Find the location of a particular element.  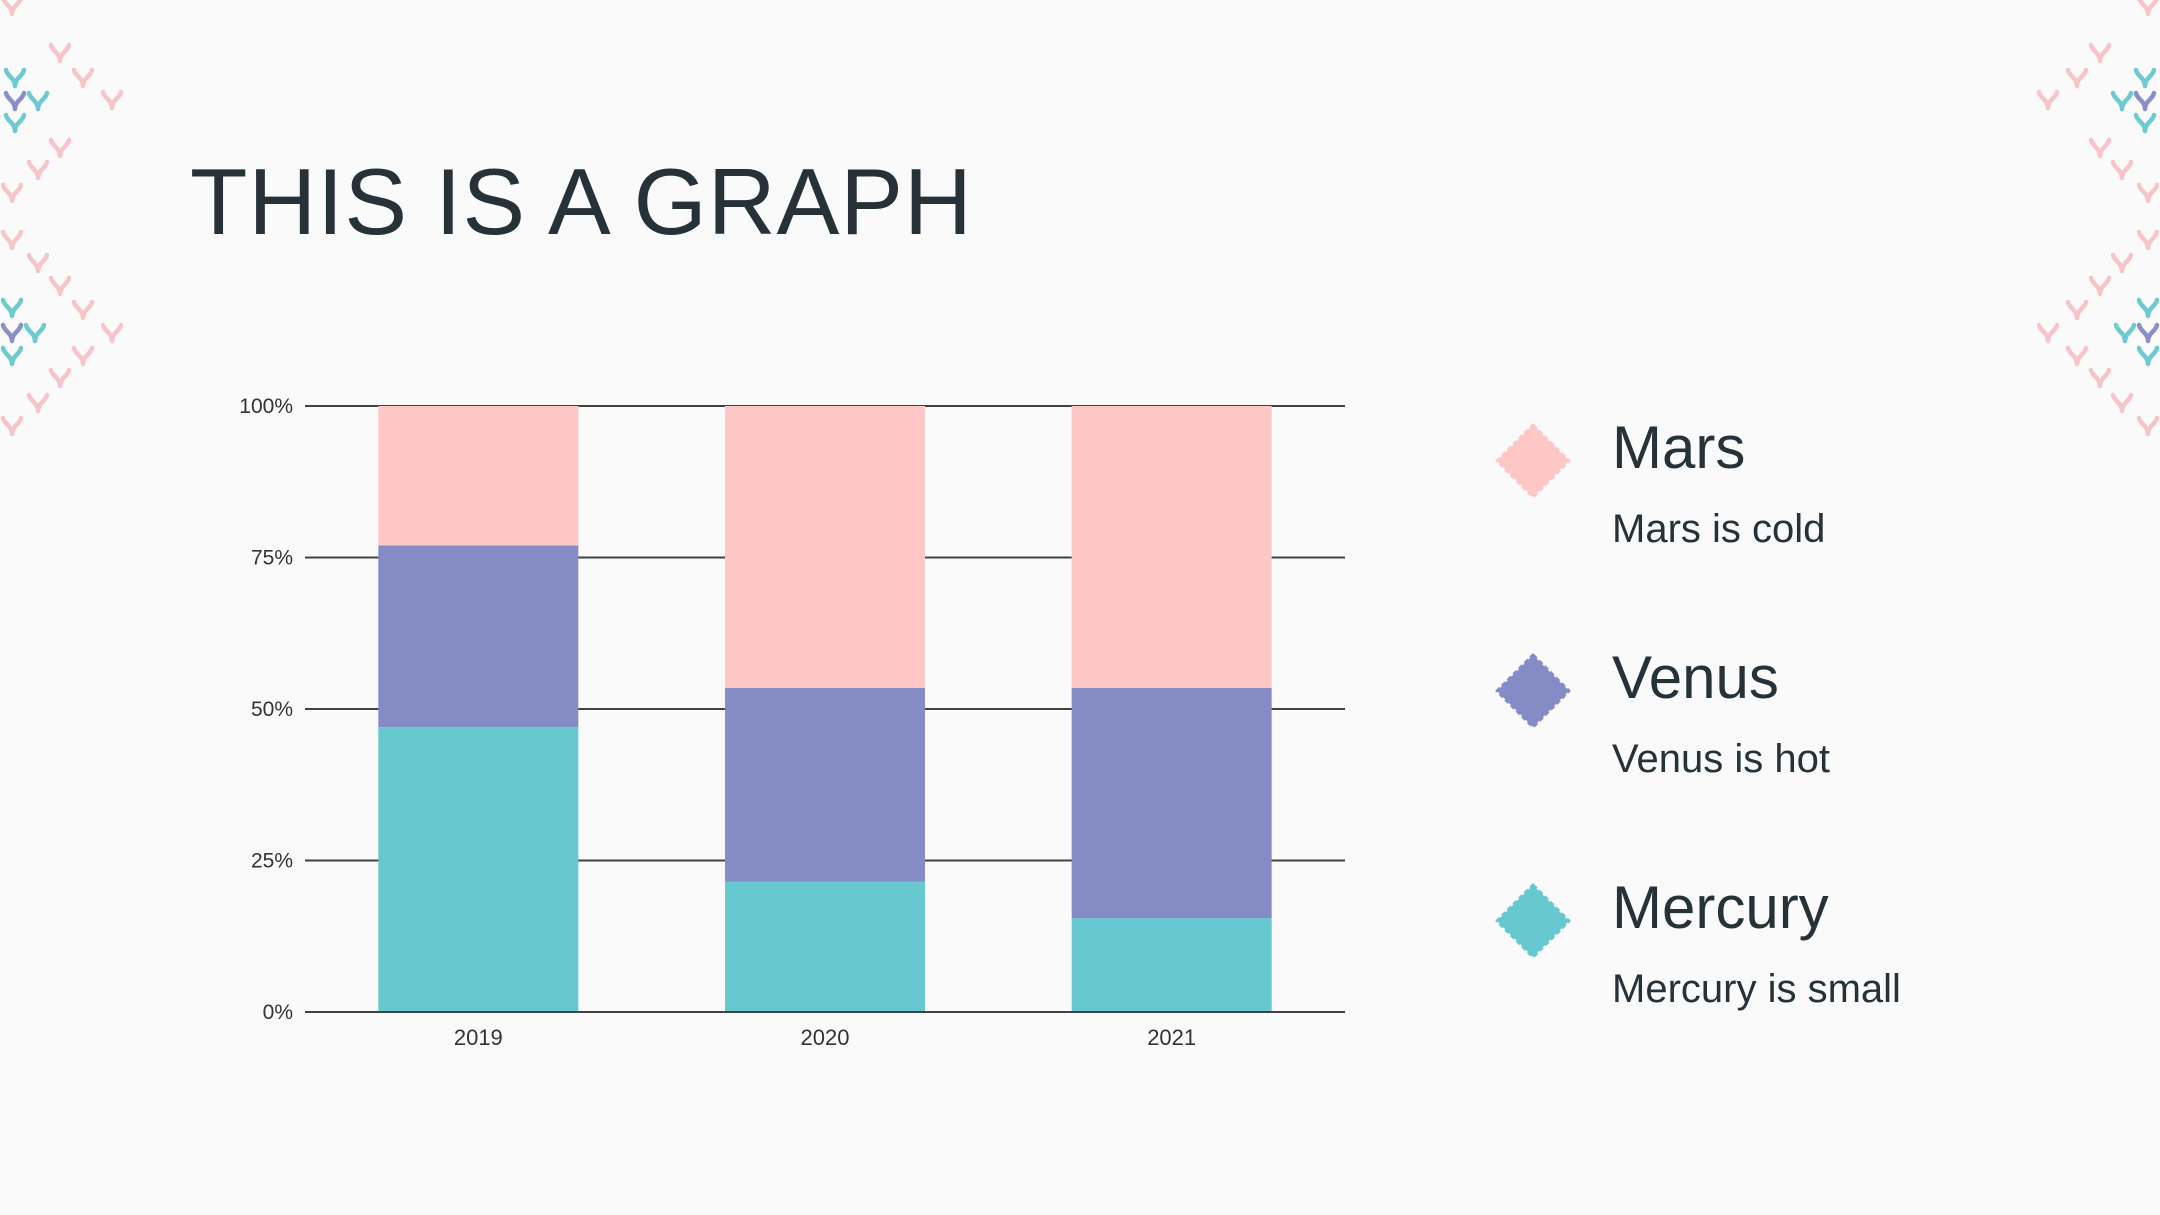

bar-venus-2020 is located at coordinates (825, 784).